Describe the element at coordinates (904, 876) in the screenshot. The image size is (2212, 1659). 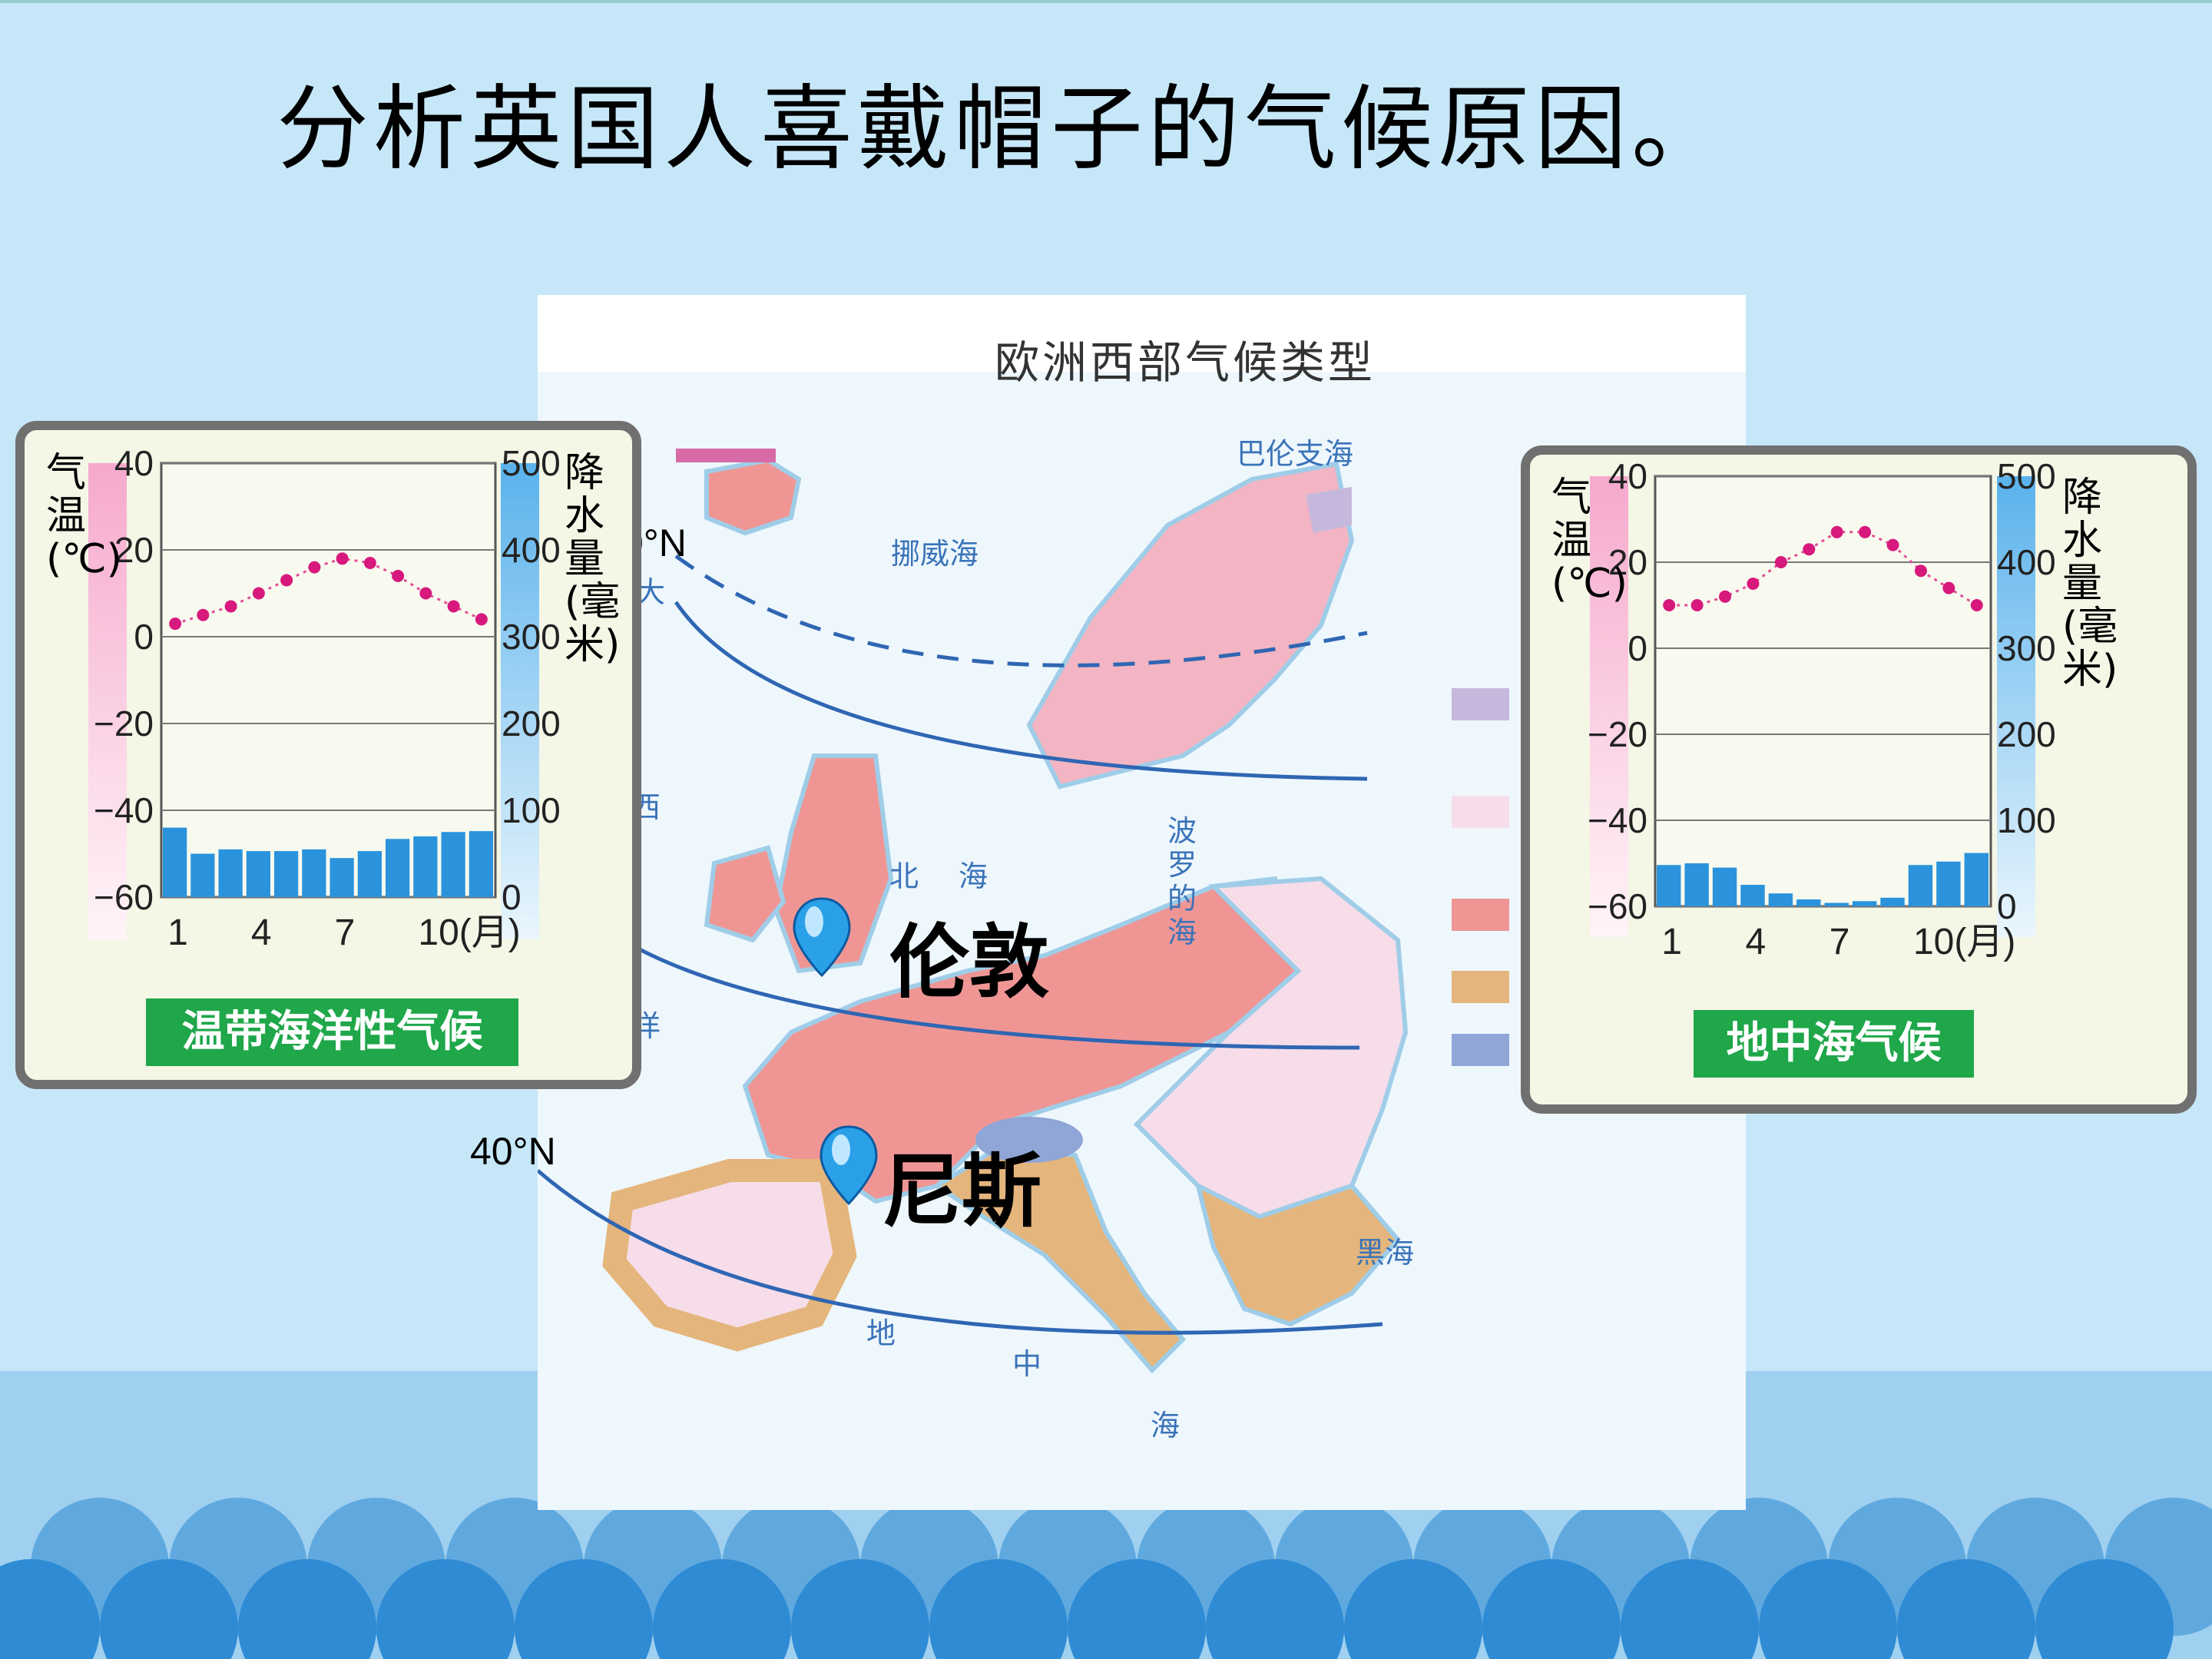
I see `label-north-sea-1: 北` at that location.